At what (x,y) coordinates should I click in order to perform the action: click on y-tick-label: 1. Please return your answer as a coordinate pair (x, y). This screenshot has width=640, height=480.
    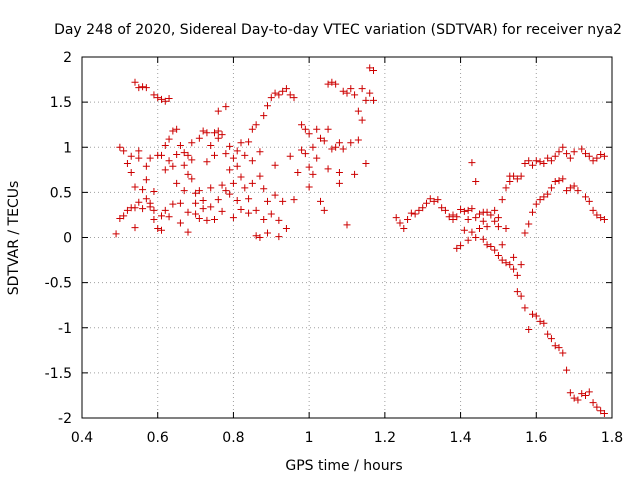
    Looking at the image, I should click on (67, 148).